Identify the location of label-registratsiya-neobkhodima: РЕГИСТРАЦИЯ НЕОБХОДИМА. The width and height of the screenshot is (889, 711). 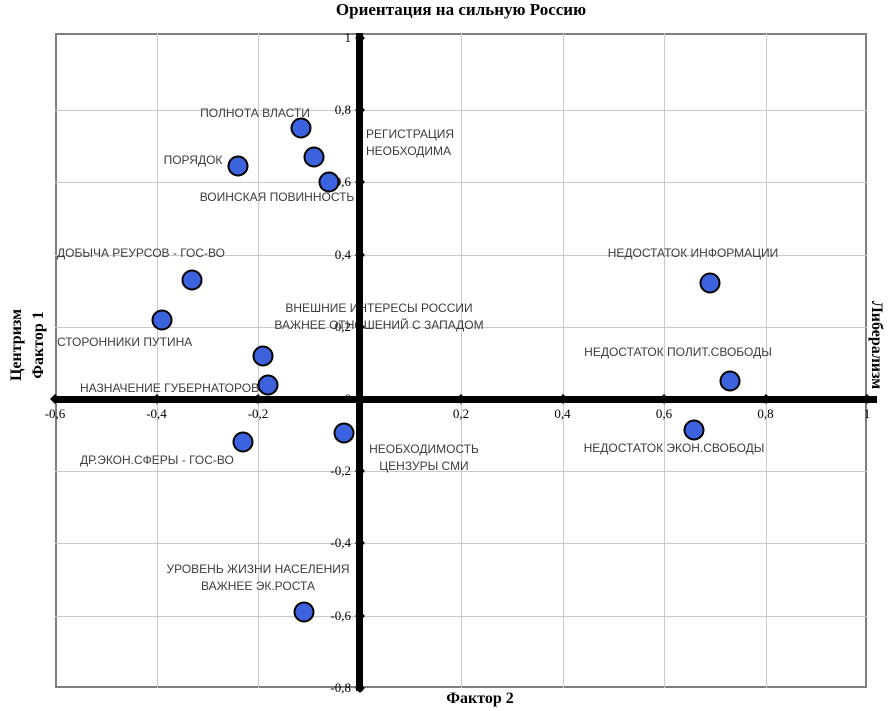
(410, 142).